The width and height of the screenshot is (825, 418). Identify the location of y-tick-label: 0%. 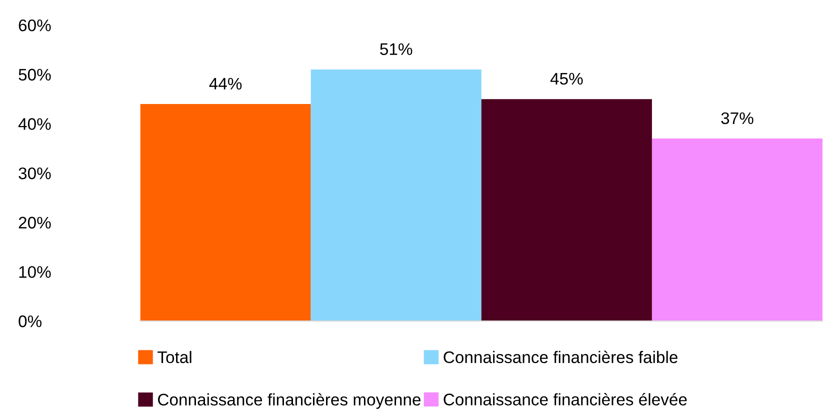
(30, 321).